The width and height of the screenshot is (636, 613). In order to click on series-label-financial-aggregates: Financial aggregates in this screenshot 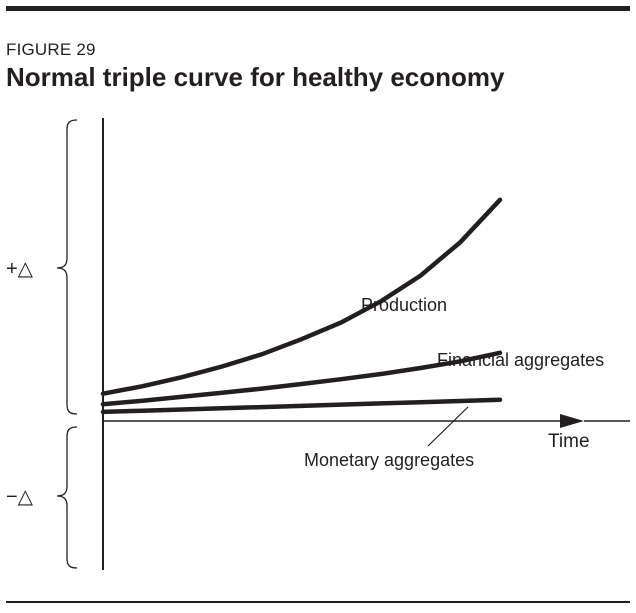, I will do `click(520, 360)`.